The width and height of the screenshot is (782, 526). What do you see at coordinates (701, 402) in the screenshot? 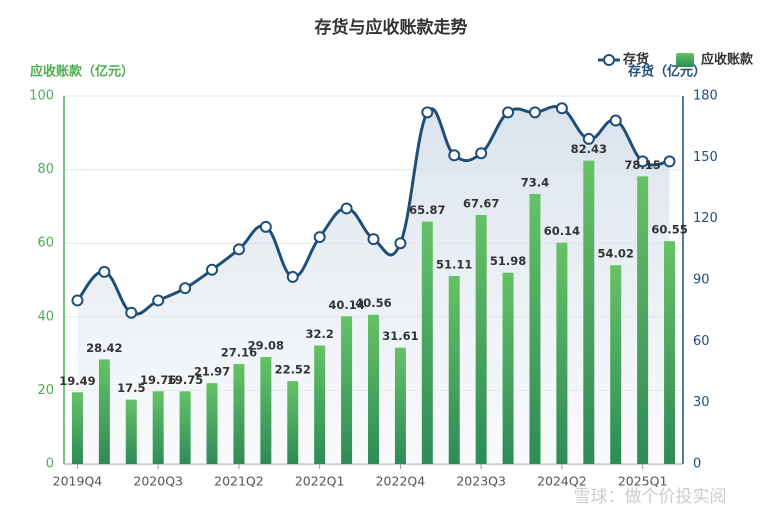
I see `y2-tick-label: 30` at bounding box center [701, 402].